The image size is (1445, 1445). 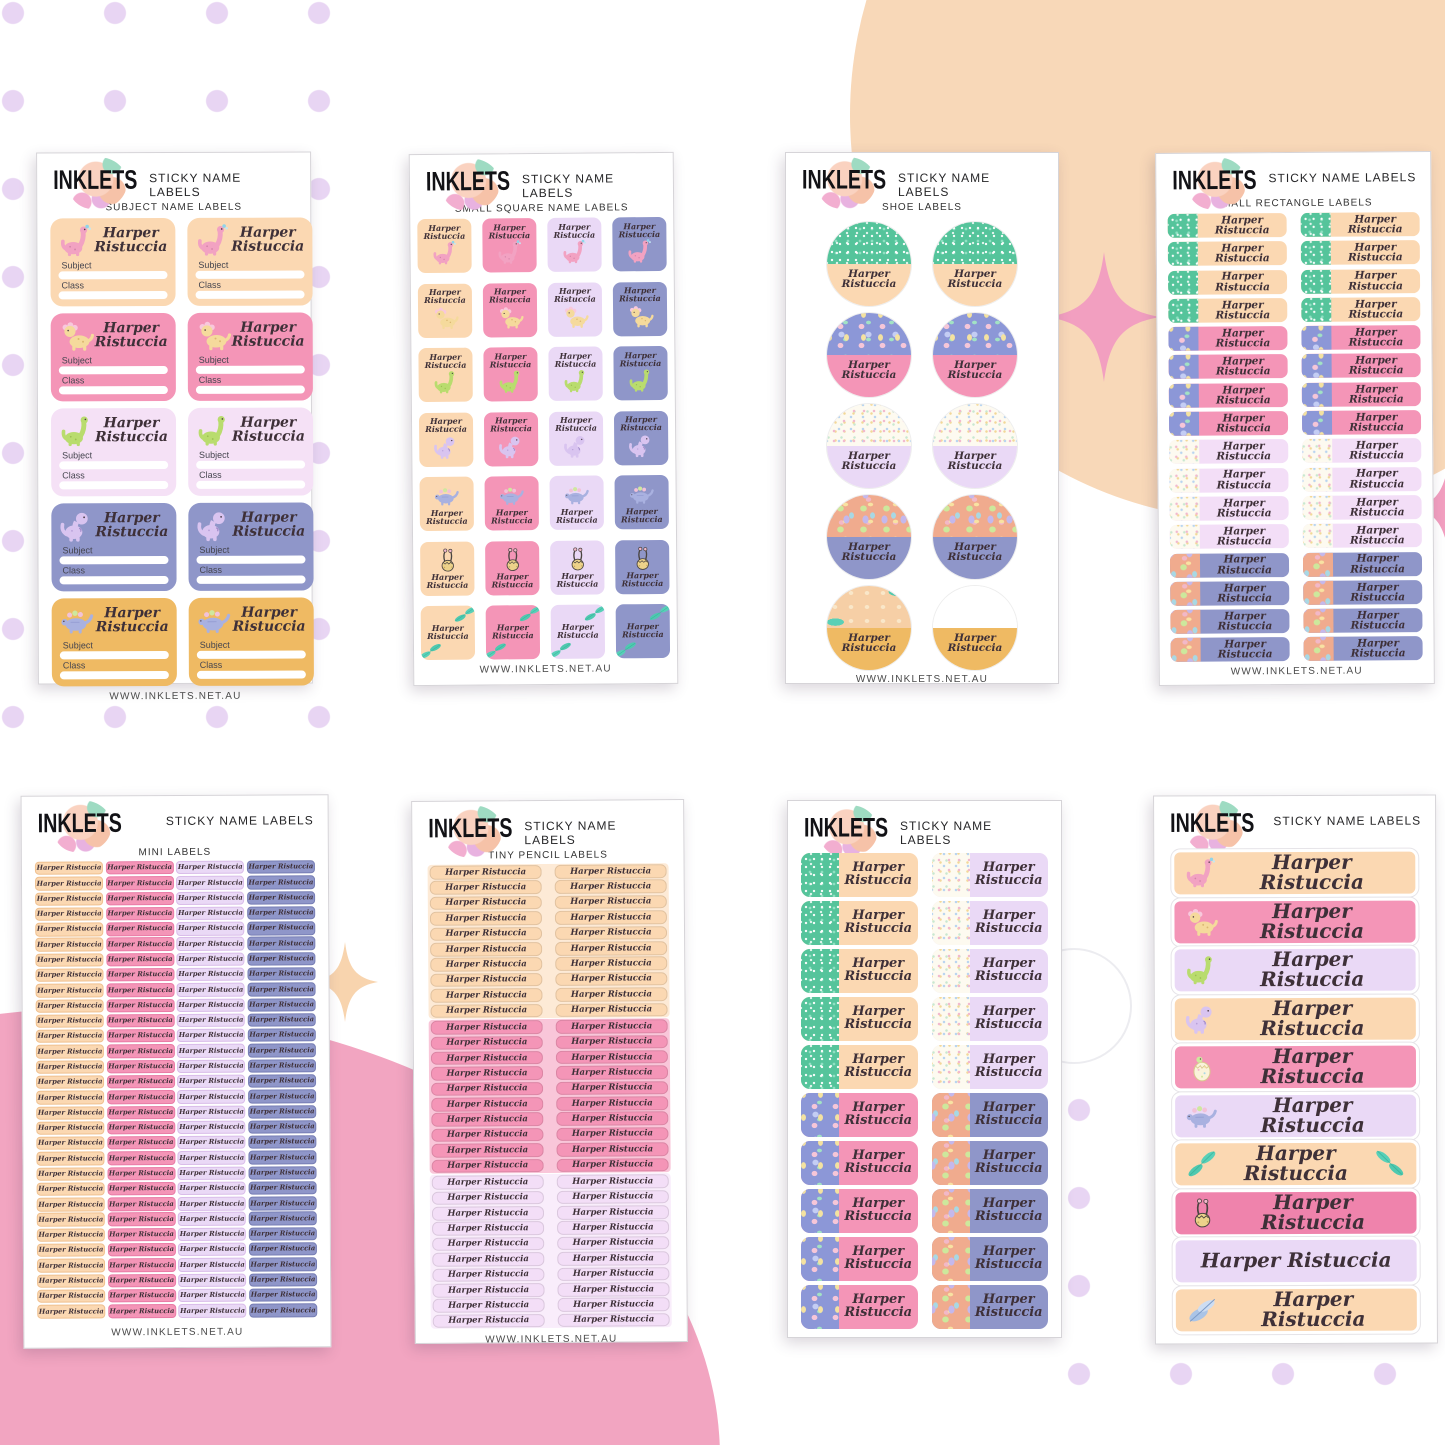 I want to click on pattern-confetti-green, so click(x=1182, y=225).